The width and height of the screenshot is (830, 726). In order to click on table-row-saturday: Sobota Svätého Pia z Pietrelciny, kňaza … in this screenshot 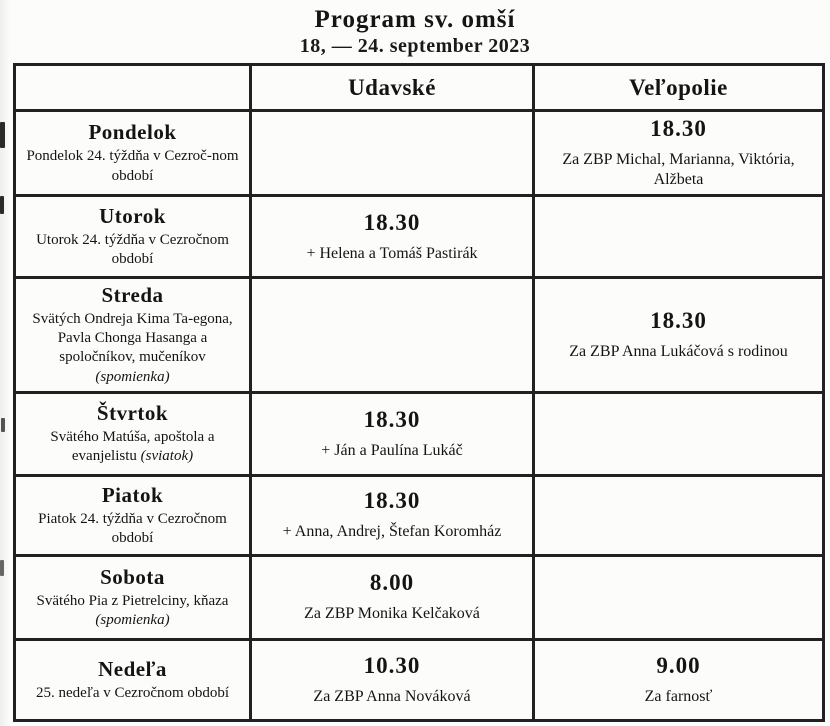, I will do `click(419, 597)`.